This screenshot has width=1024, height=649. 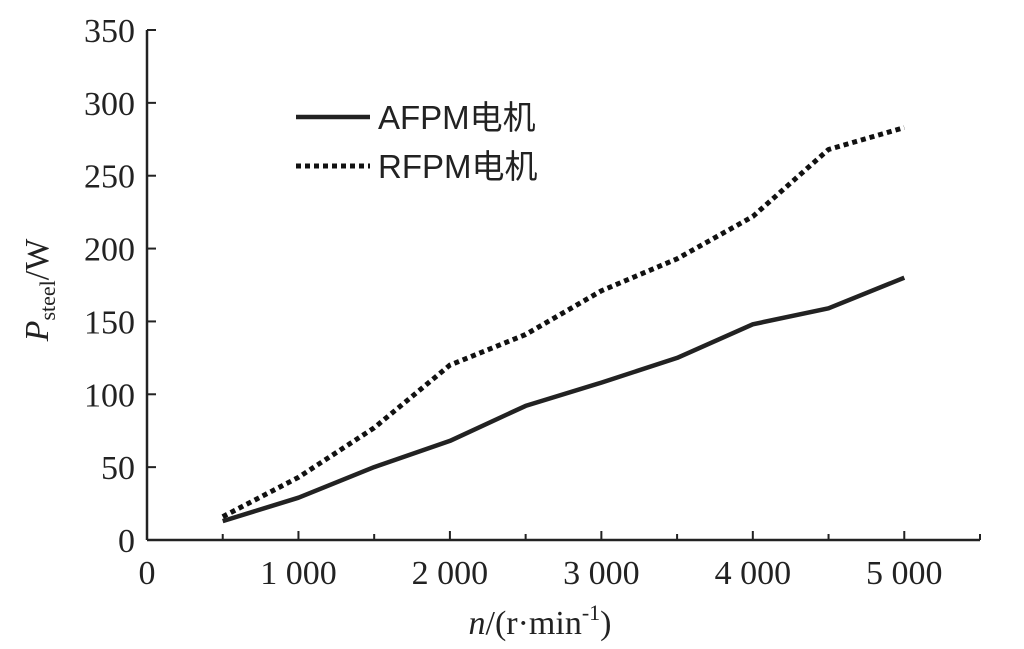 What do you see at coordinates (120, 286) in the screenshot?
I see `y-ticks: 0 50 100 150 200 250 300 350` at bounding box center [120, 286].